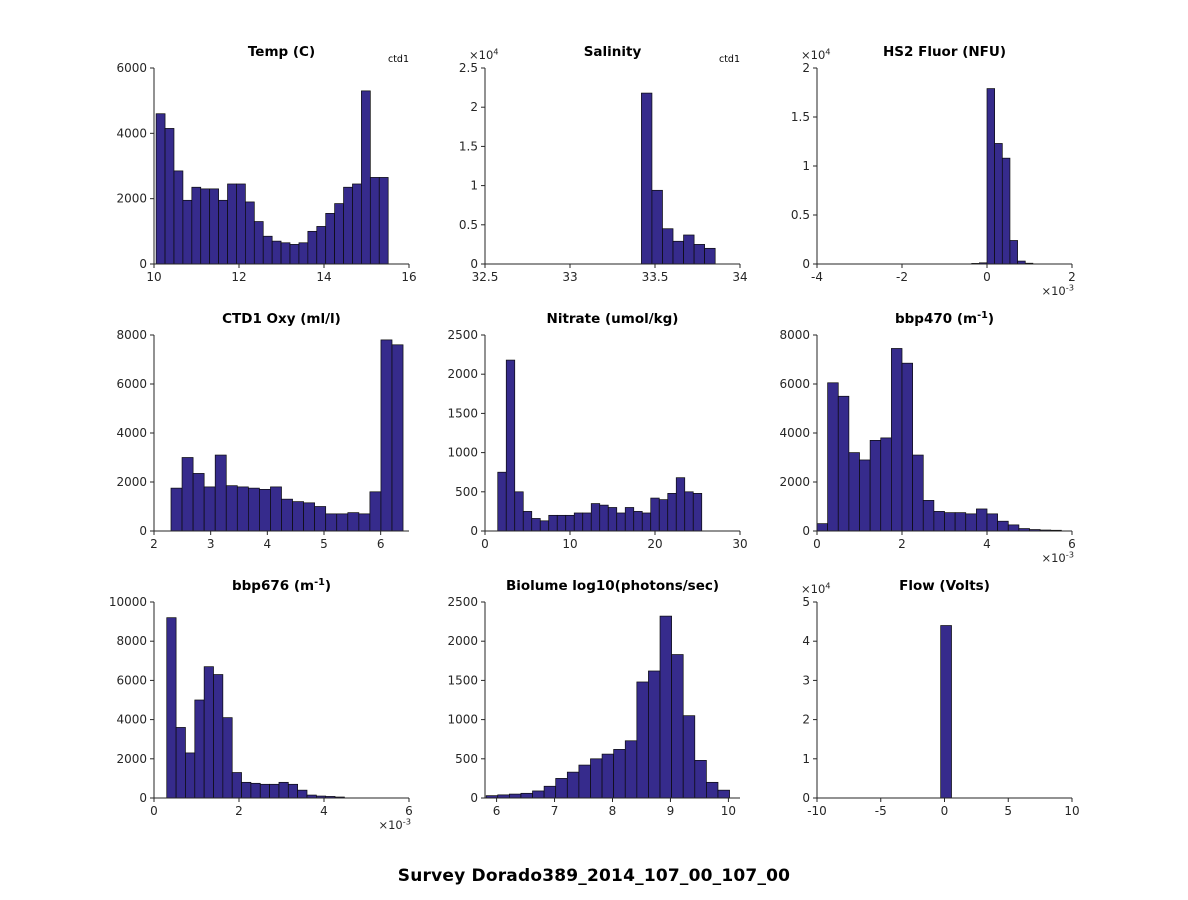  What do you see at coordinates (603, 164) in the screenshot?
I see `subplot-salinity: 32.5 33 33.5 34 0 0.5 1 1.5 2 2.5 Salinity ctd1 ×104` at bounding box center [603, 164].